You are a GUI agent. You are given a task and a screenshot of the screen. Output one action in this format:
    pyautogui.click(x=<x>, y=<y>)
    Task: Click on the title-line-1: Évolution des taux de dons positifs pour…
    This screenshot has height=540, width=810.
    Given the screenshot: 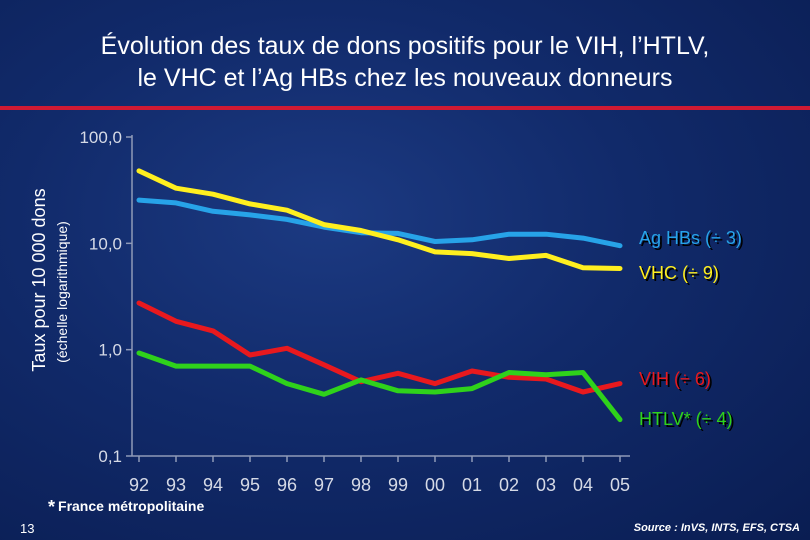 What is the action you would take?
    pyautogui.click(x=405, y=46)
    